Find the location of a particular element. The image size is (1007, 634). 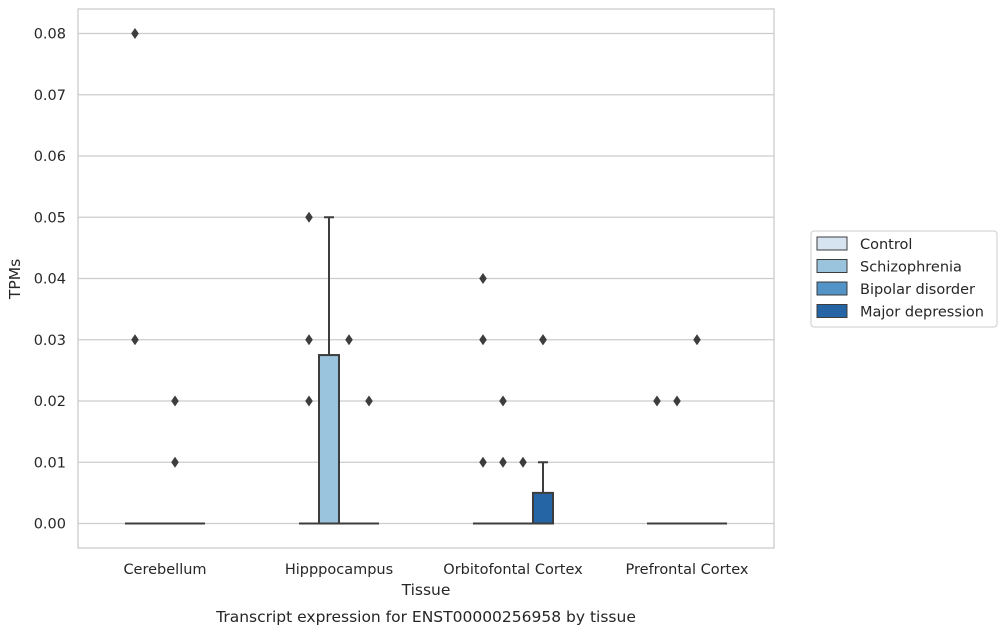

y-axis-ticks: 0.00 0.01 0.02 0.03 0.04 0.05 0.06 0.07 0.08 is located at coordinates (50, 280).